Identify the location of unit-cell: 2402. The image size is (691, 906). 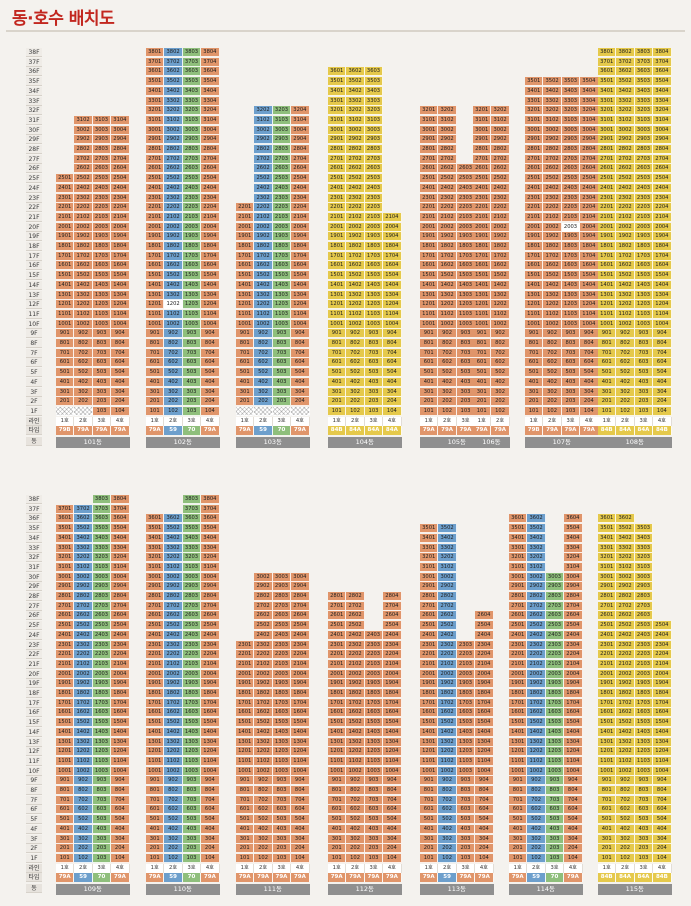
(536, 635).